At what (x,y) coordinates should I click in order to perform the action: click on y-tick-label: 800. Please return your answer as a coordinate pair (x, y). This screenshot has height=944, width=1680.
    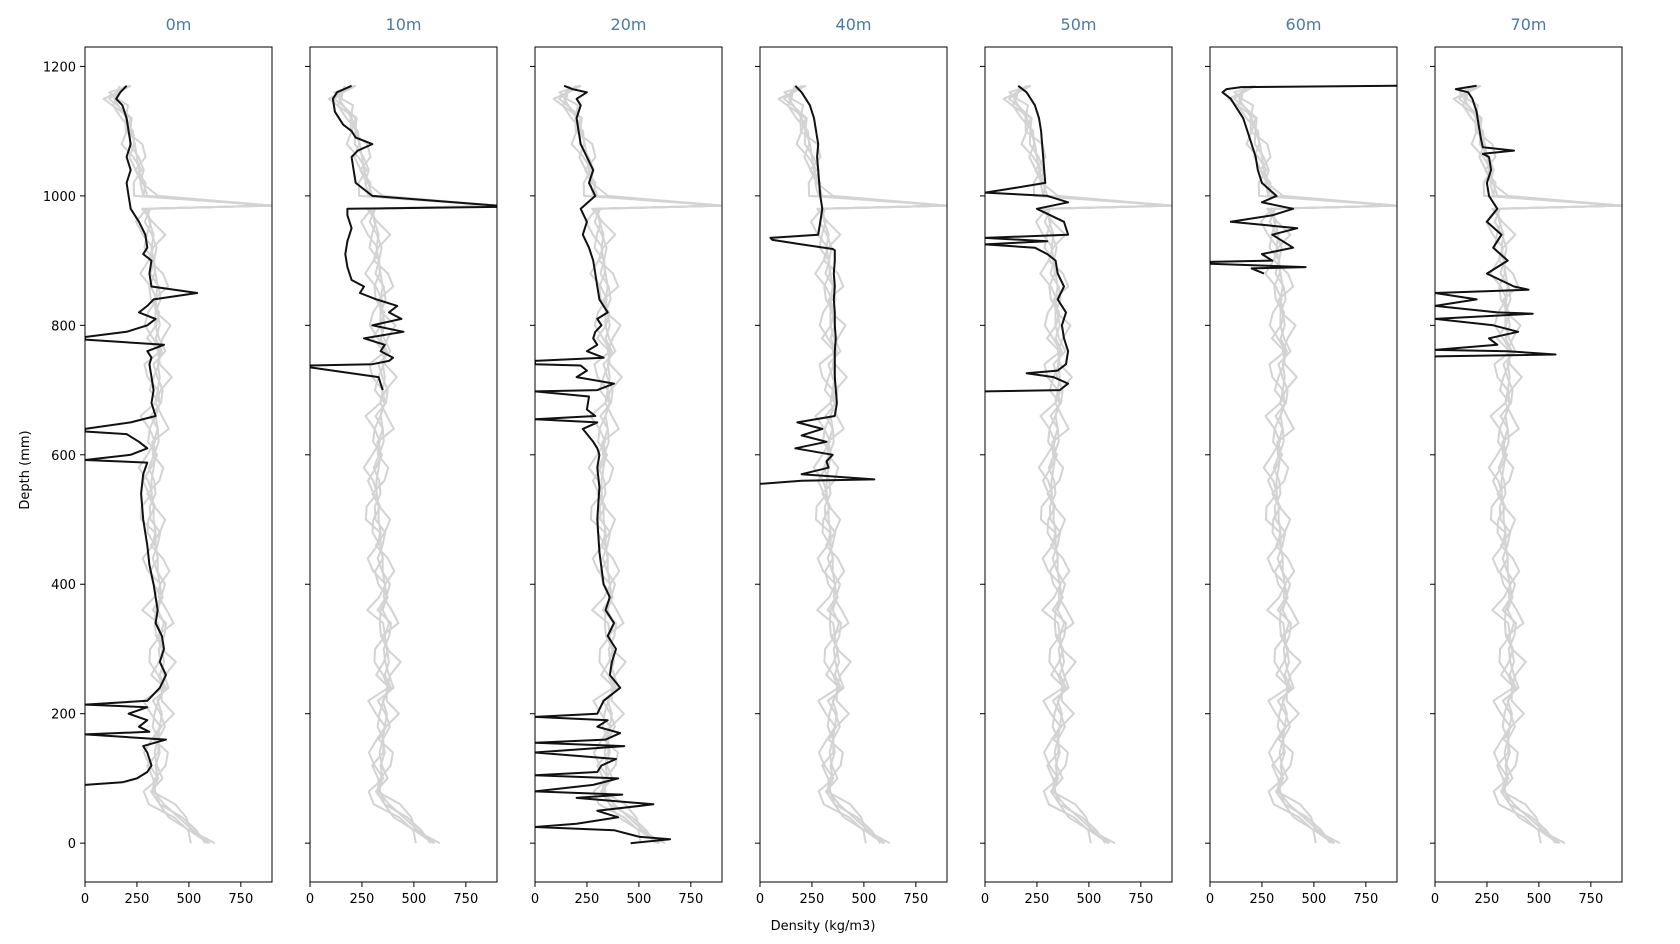
    Looking at the image, I should click on (63, 326).